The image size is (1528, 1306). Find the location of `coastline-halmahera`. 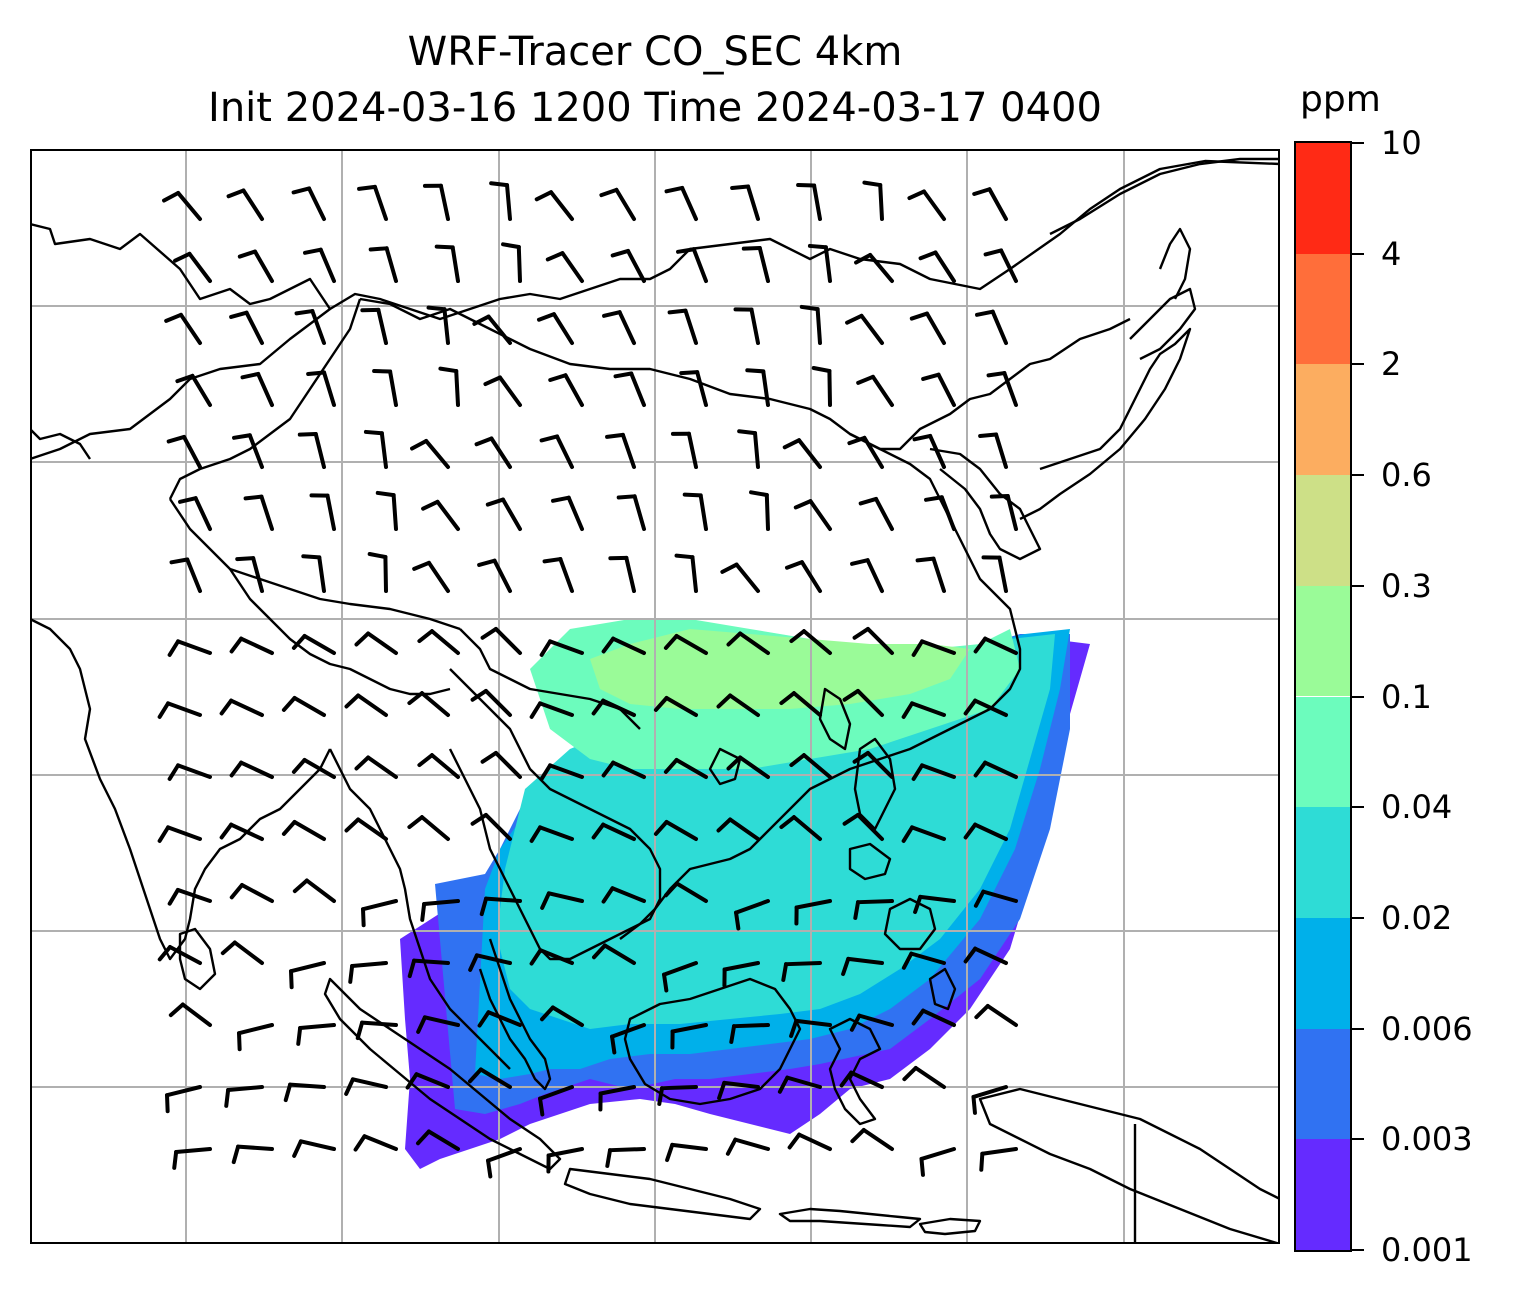

coastline-halmahera is located at coordinates (942, 989).